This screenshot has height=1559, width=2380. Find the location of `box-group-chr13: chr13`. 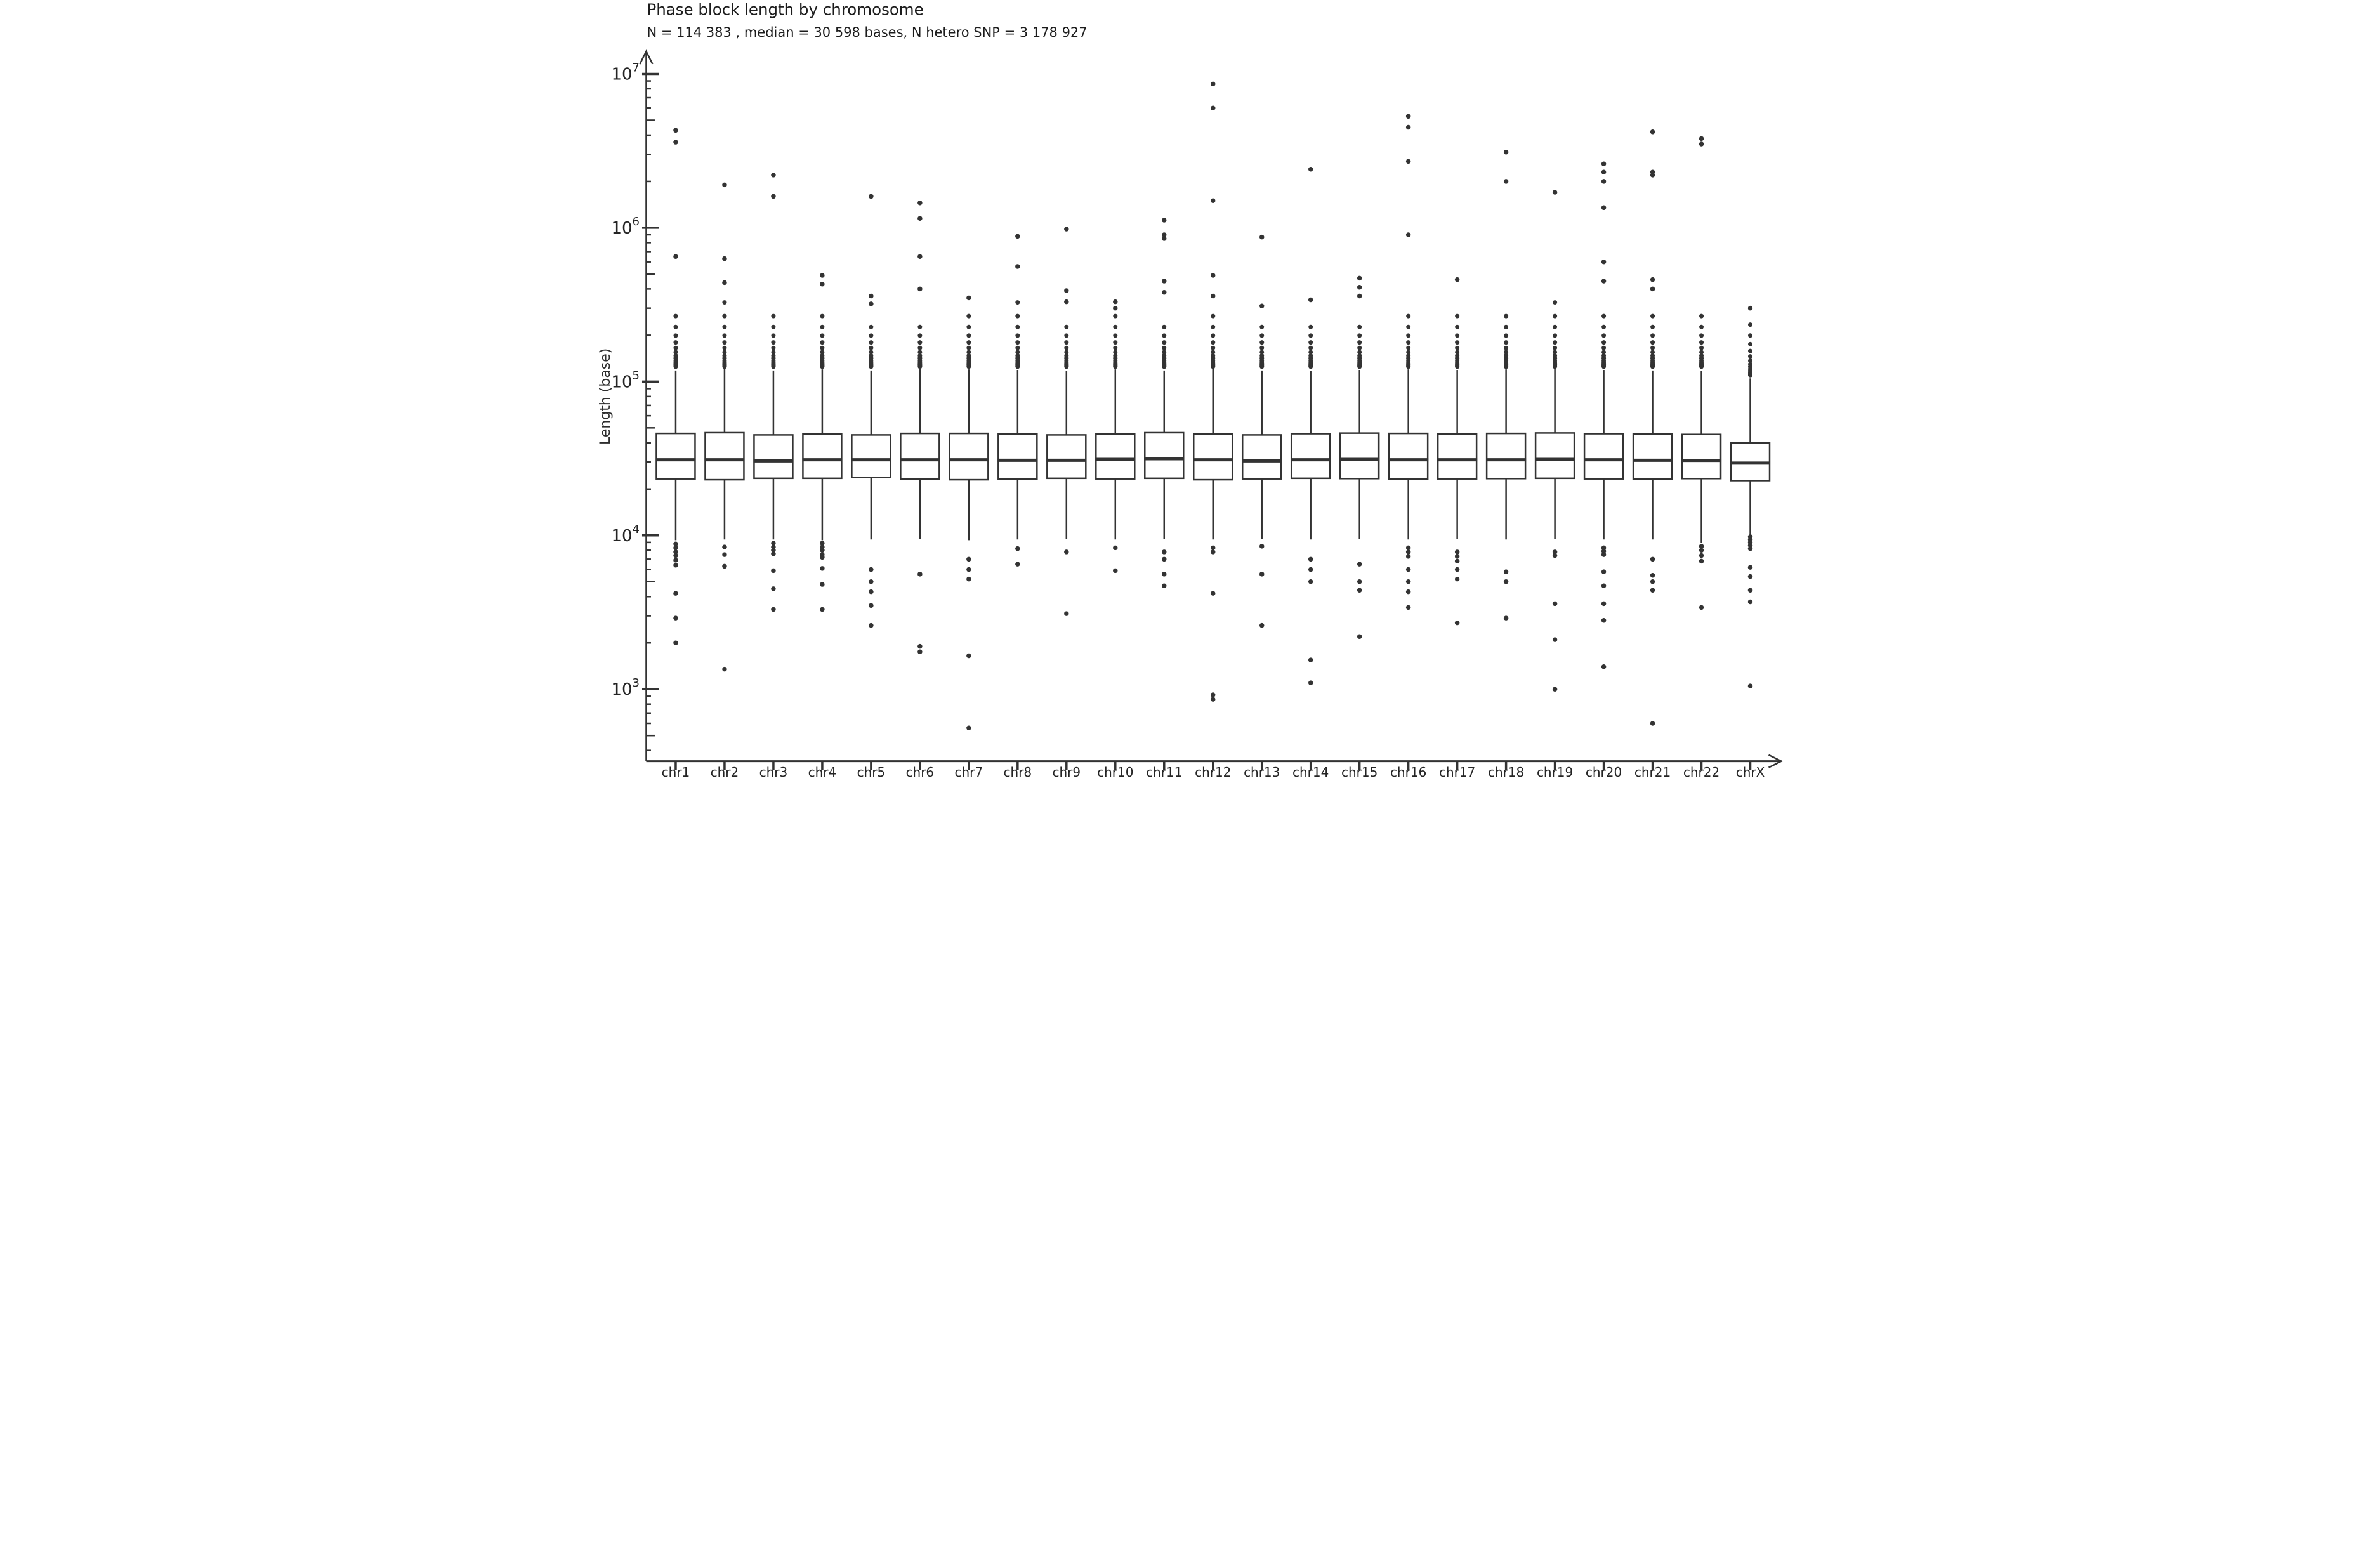

box-group-chr13: chr13 is located at coordinates (1261, 506).